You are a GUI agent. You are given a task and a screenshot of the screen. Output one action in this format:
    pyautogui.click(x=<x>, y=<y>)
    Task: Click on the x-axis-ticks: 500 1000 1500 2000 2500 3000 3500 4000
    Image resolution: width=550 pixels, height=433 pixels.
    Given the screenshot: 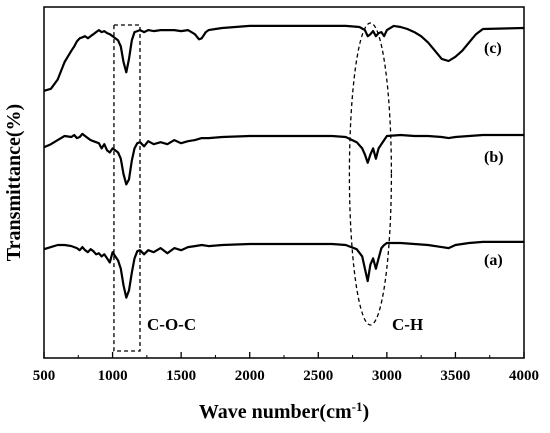 What is the action you would take?
    pyautogui.click(x=286, y=368)
    